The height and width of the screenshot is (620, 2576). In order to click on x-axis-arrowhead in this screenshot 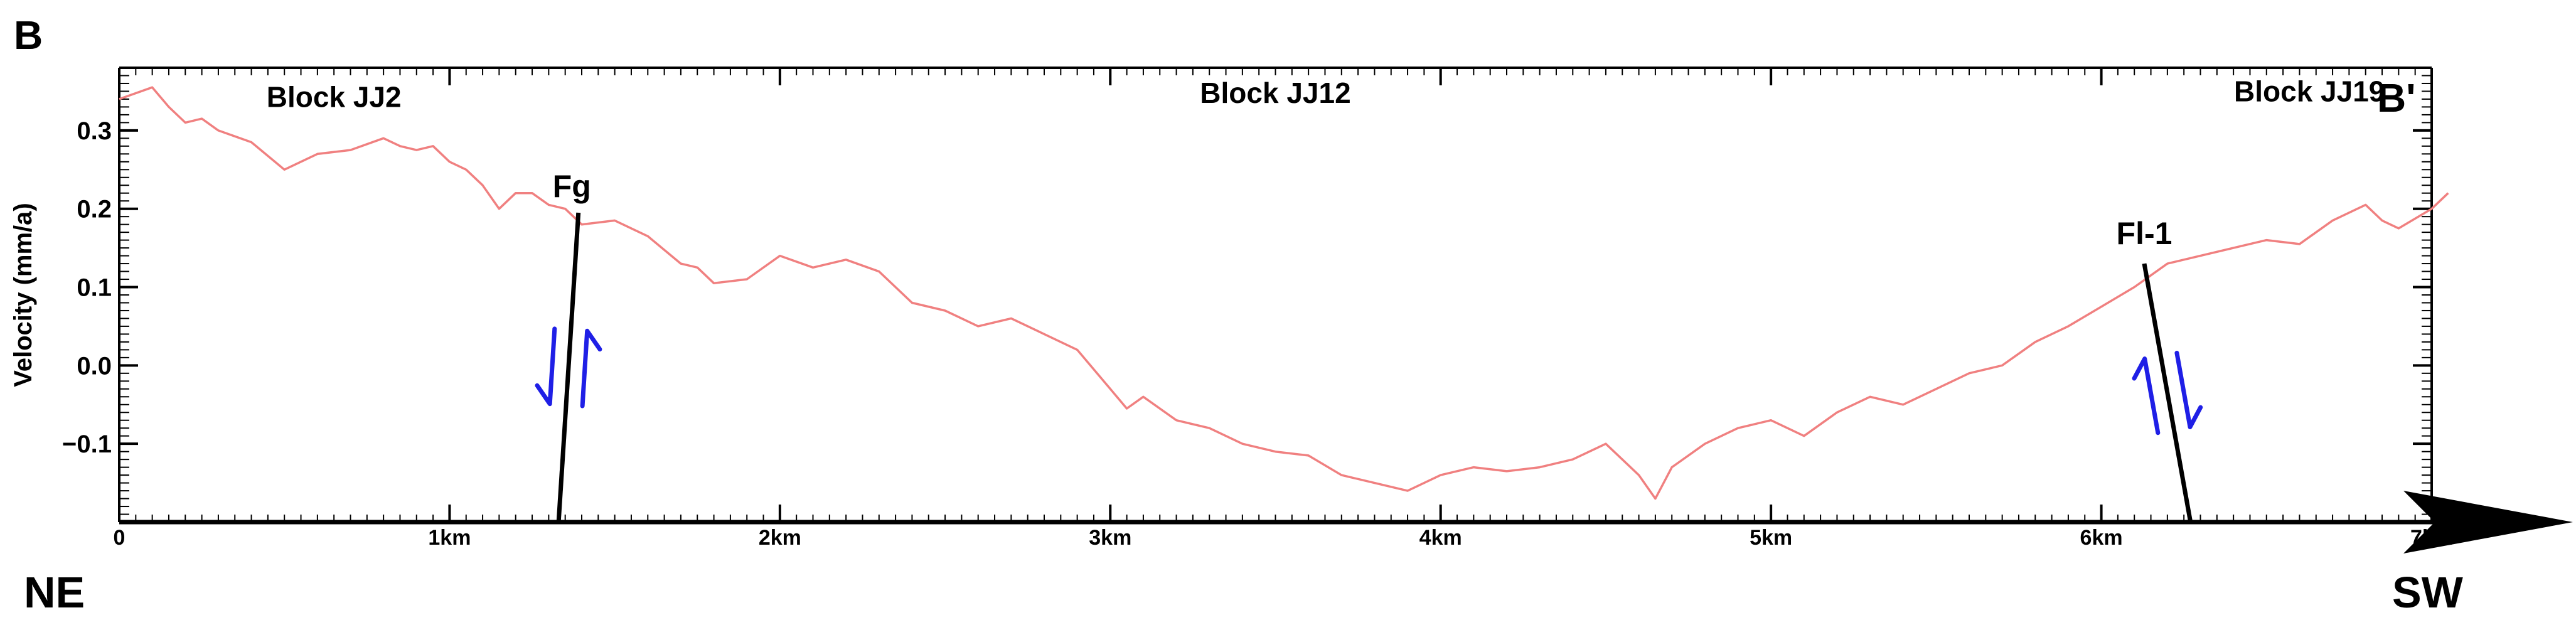, I will do `click(2488, 522)`.